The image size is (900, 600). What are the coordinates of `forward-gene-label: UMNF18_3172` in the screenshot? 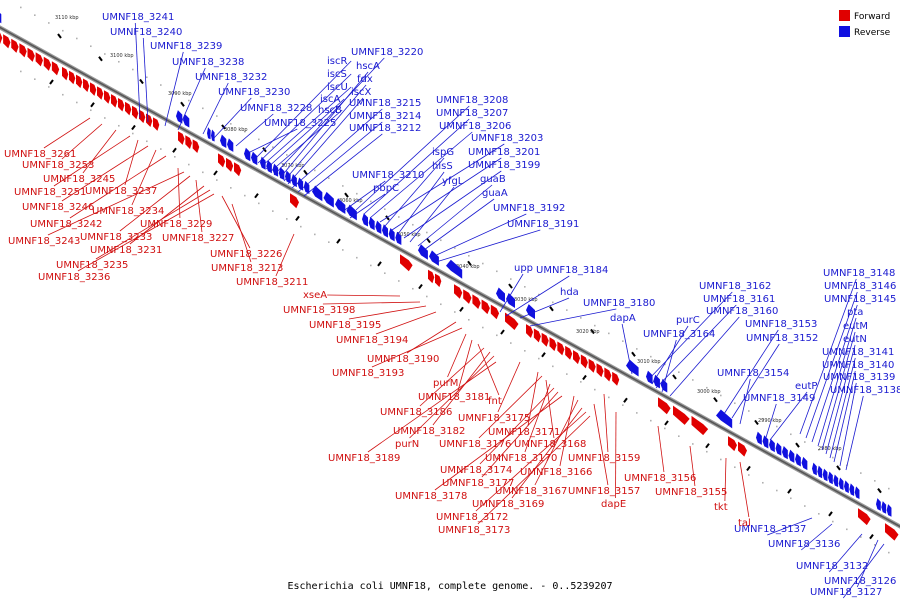 It's located at (472, 517).